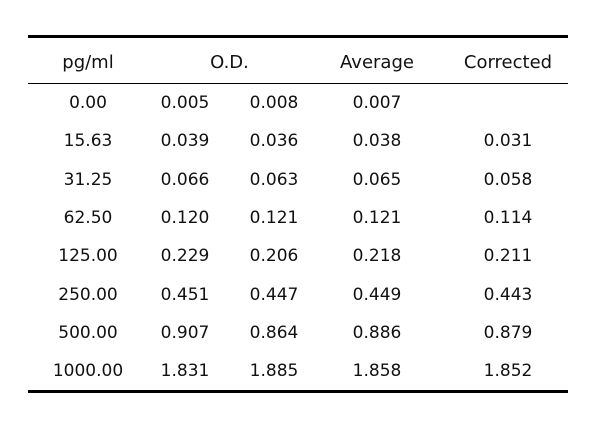 The height and width of the screenshot is (432, 600). I want to click on cell-od-2: 0.206, so click(274, 256).